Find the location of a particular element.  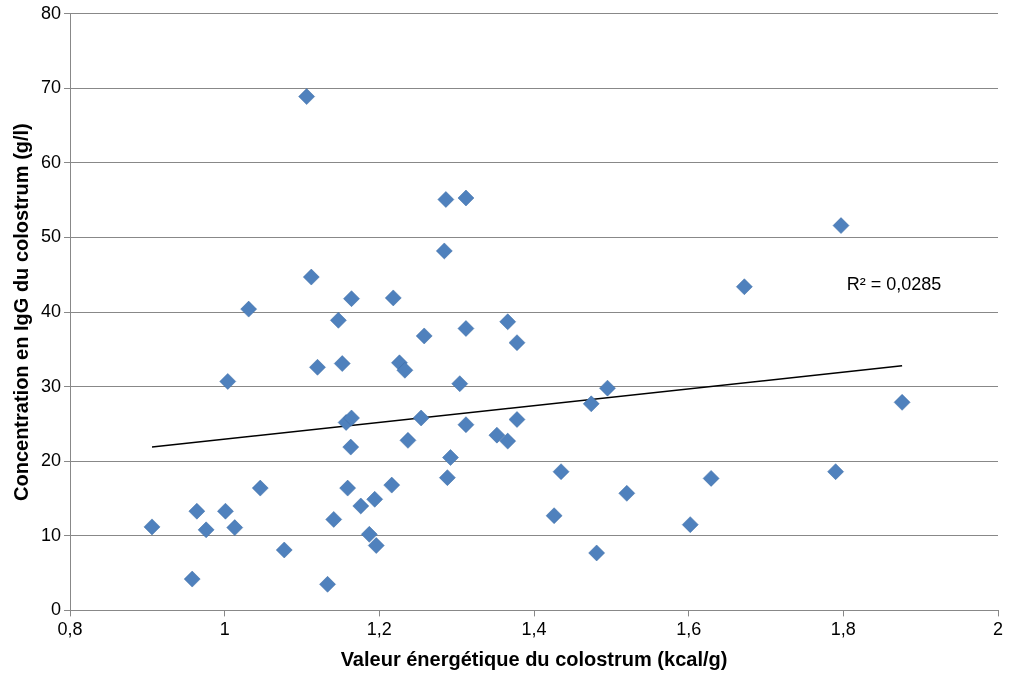

y-tick-label: 0 is located at coordinates (56, 609).